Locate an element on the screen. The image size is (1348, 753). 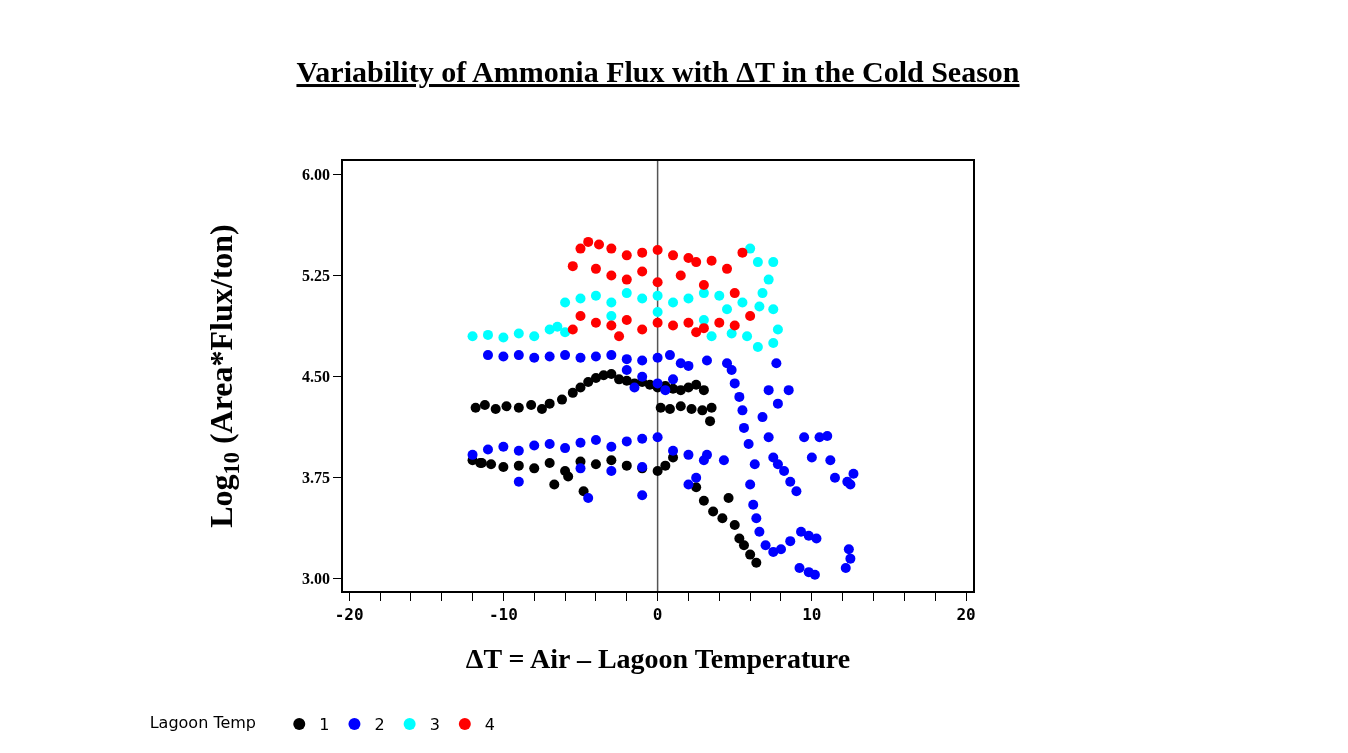
x-tick-label: 0 is located at coordinates (657, 614).